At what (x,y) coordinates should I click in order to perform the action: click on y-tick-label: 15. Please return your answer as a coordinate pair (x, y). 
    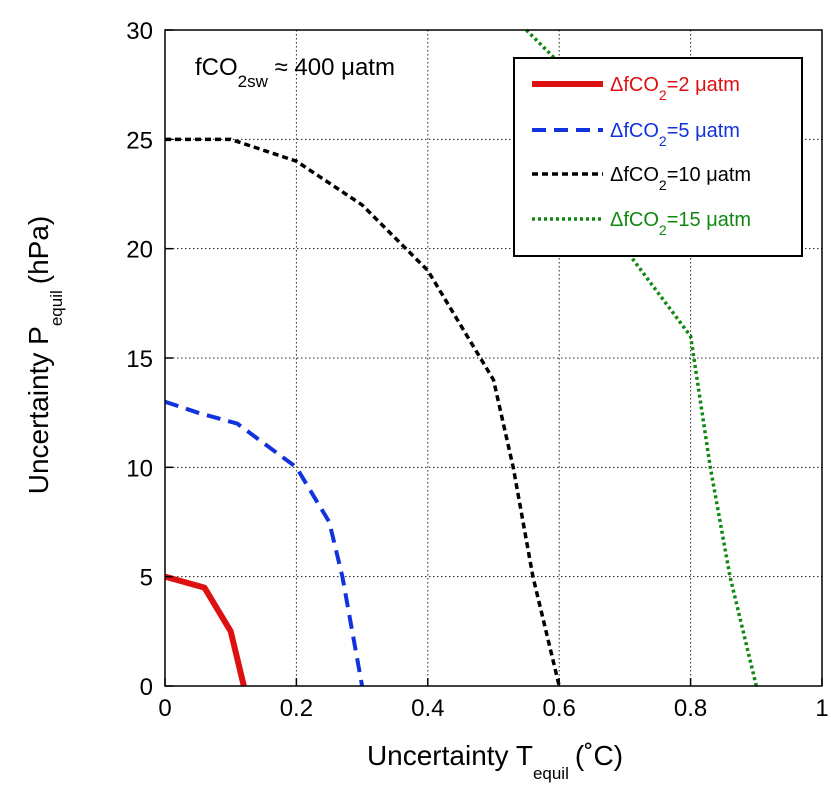
    Looking at the image, I should click on (139, 359).